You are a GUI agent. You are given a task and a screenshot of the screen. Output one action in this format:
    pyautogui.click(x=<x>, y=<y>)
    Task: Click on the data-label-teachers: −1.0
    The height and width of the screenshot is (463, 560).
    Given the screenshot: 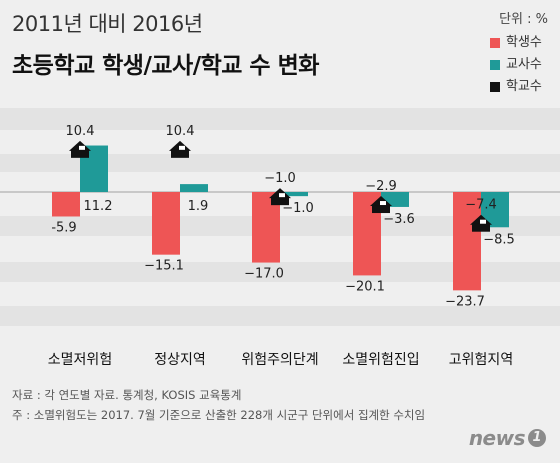 What is the action you would take?
    pyautogui.click(x=298, y=208)
    